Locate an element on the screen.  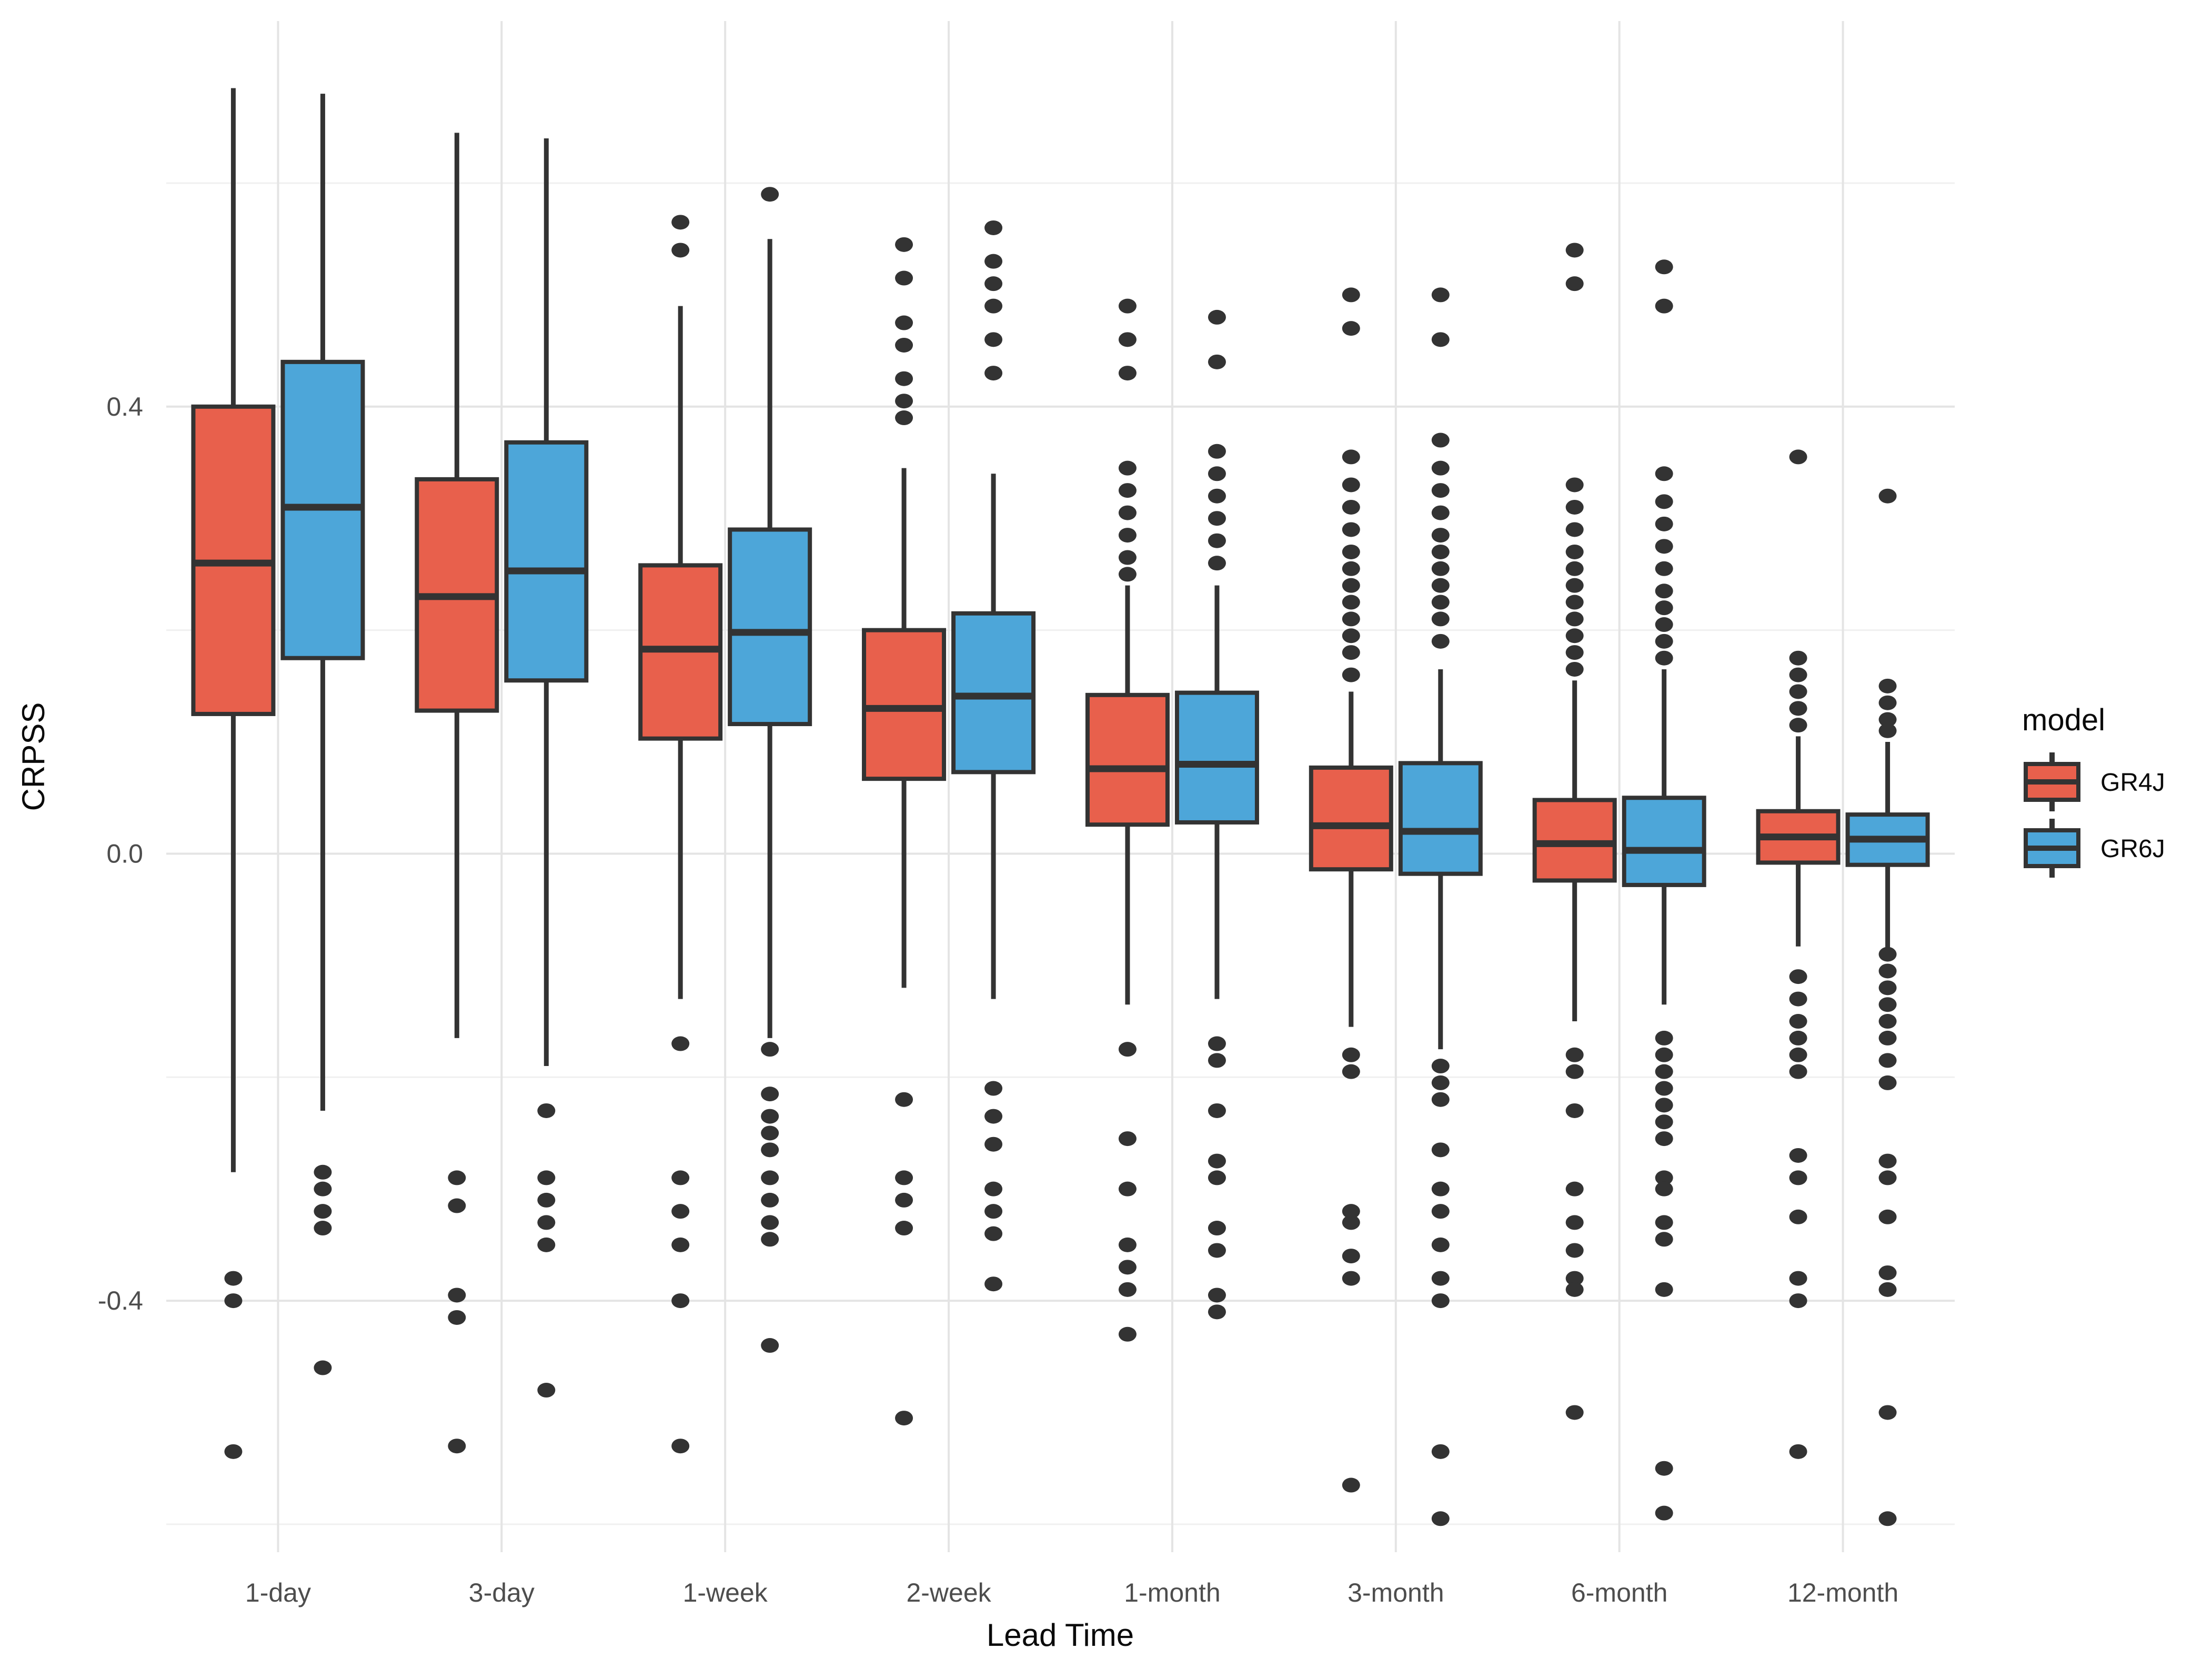
boxplot-gr4j-6-month is located at coordinates (1574, 831).